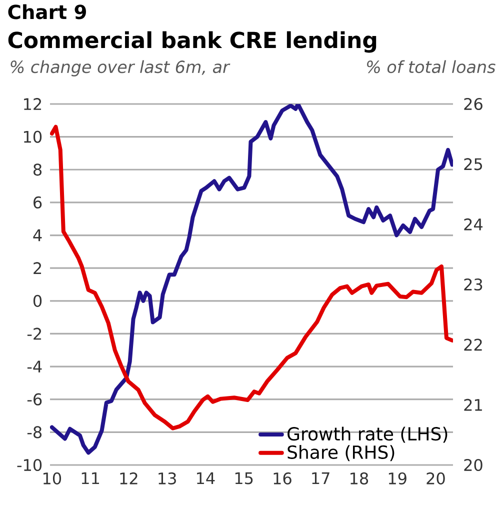 The height and width of the screenshot is (505, 500). I want to click on y2-tick-label: 21, so click(473, 404).